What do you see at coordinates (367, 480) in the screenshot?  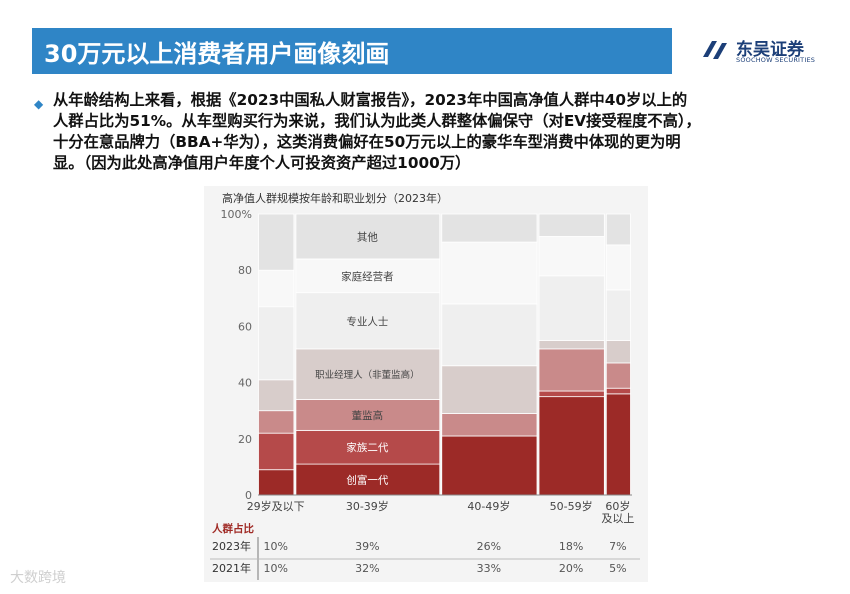 I see `segment-label: 创富一代` at bounding box center [367, 480].